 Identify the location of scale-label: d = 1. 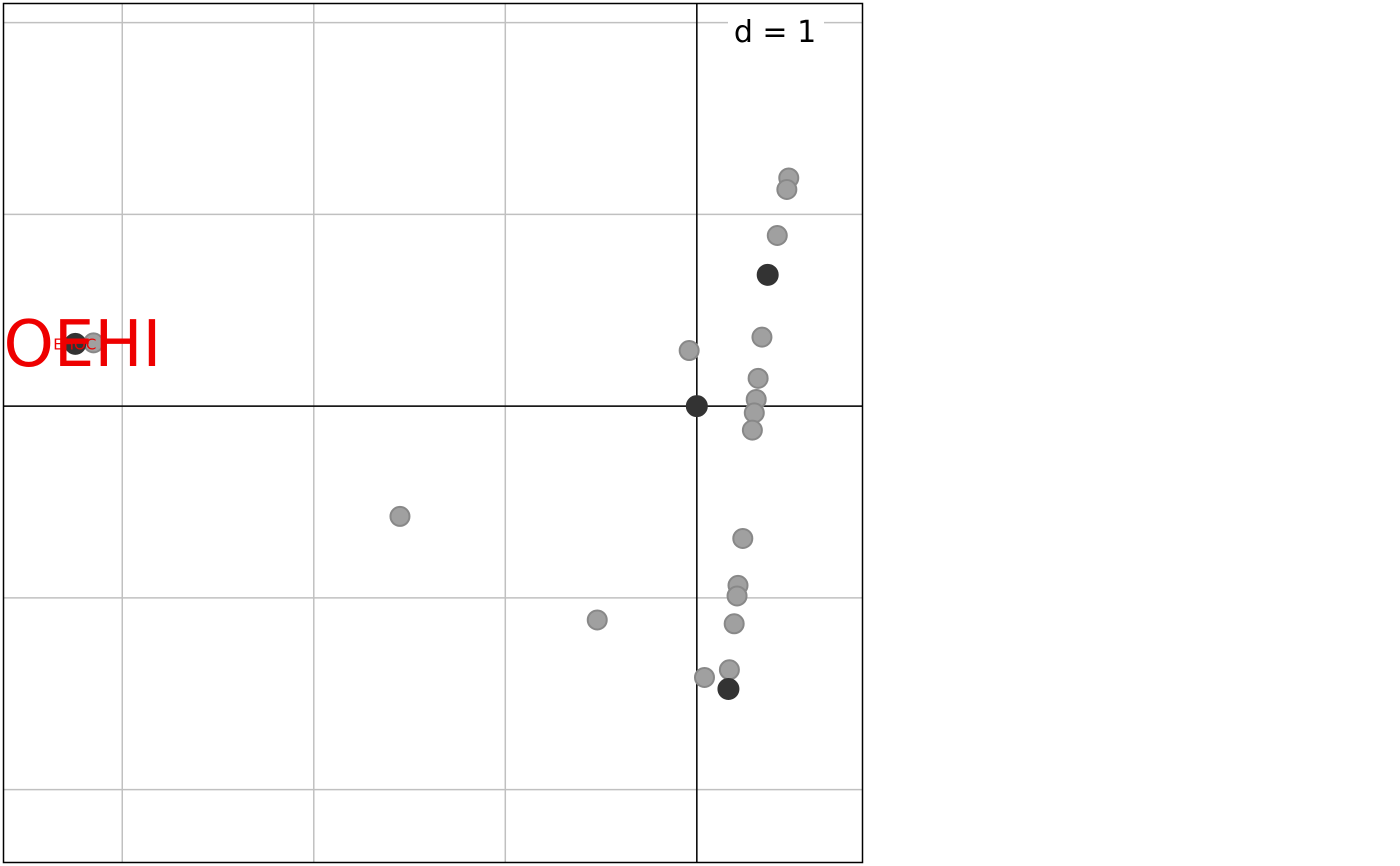
(775, 32).